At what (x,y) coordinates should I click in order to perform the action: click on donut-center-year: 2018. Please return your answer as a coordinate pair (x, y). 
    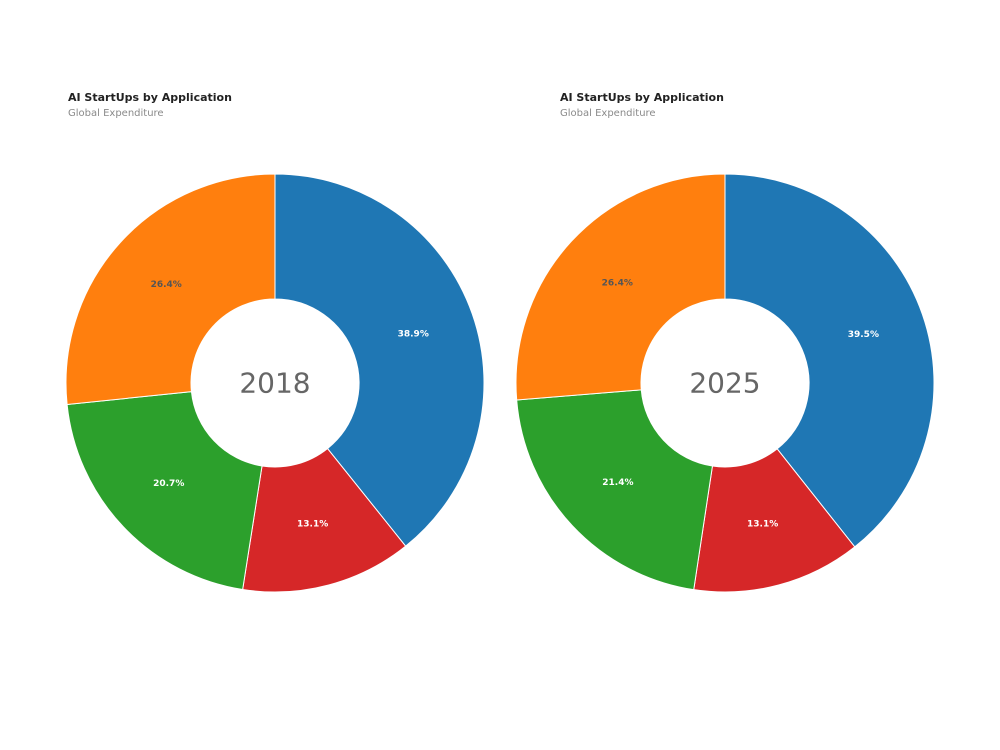
    Looking at the image, I should click on (274, 383).